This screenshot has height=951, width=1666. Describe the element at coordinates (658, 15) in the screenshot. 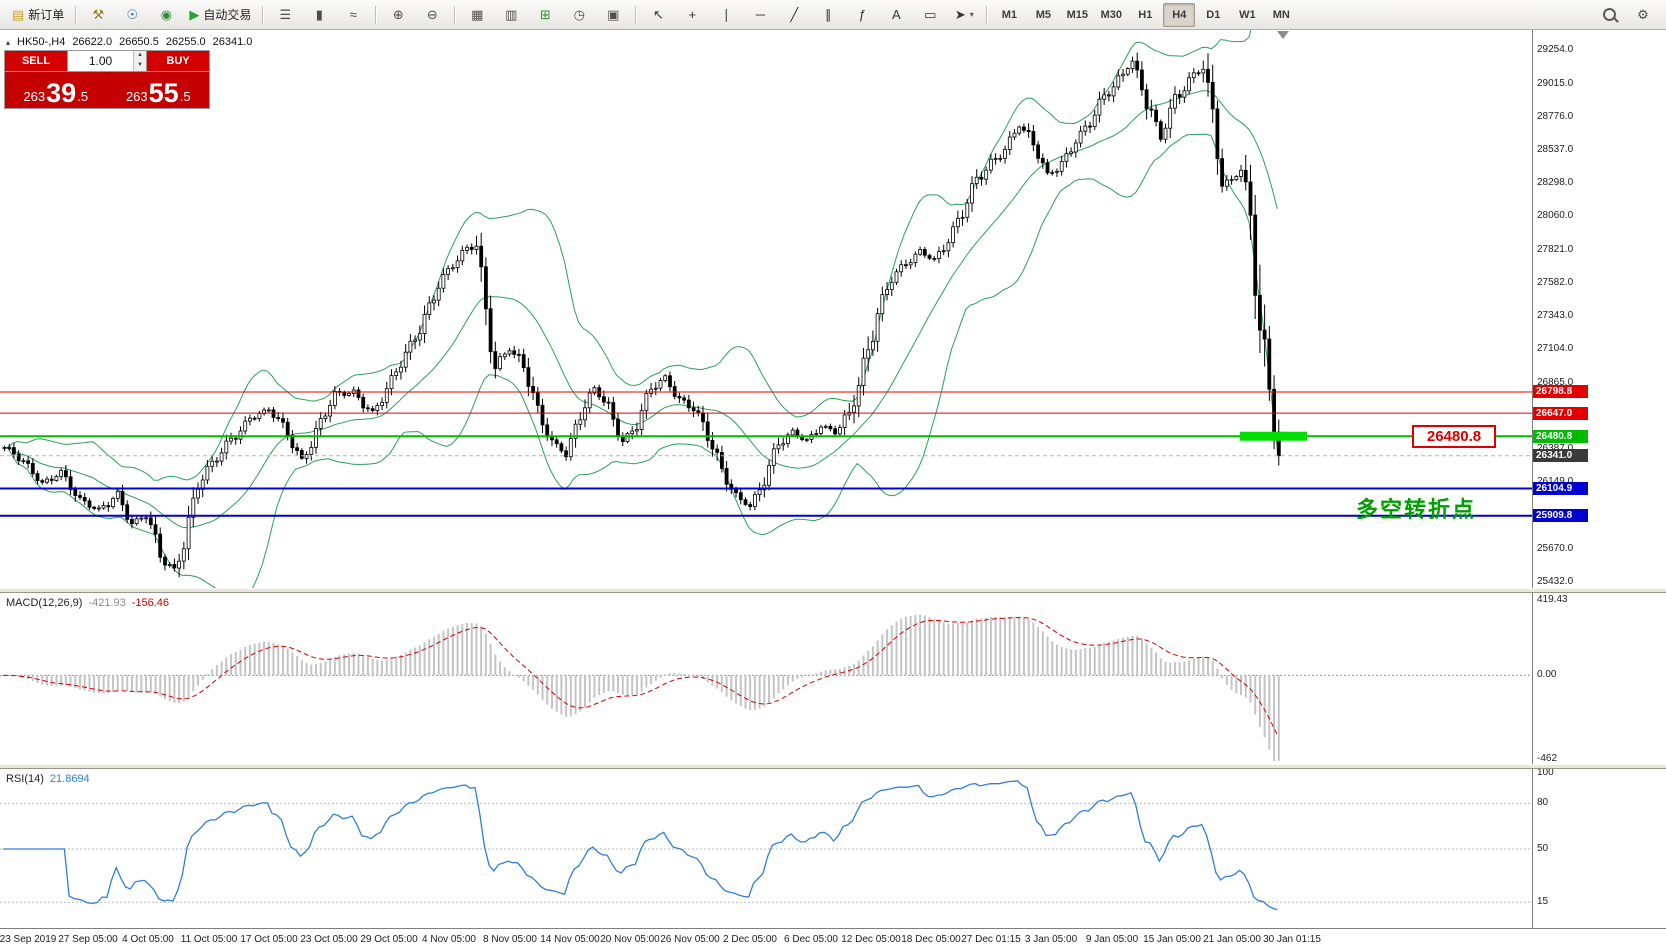

I see `cursor-button: ↖` at that location.